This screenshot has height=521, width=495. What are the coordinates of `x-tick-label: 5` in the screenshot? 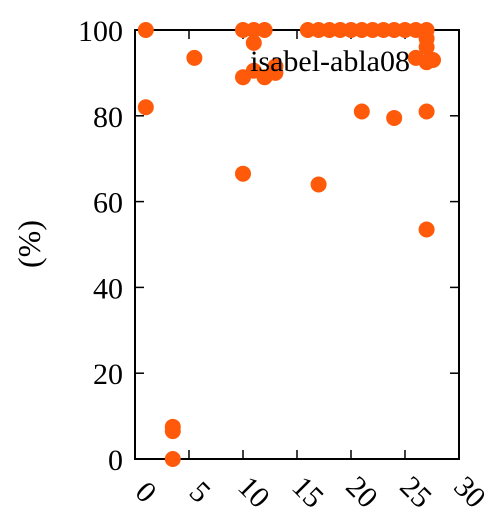 It's located at (200, 492).